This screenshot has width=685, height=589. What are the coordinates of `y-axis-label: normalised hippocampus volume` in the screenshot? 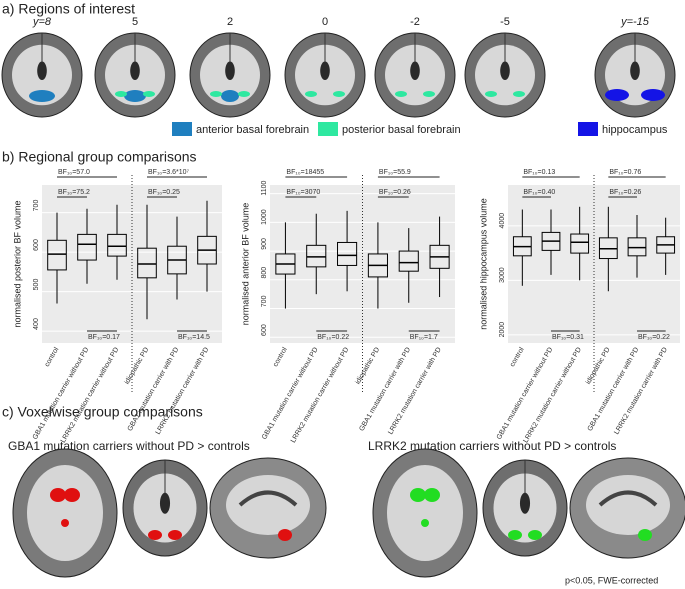 It's located at (483, 264).